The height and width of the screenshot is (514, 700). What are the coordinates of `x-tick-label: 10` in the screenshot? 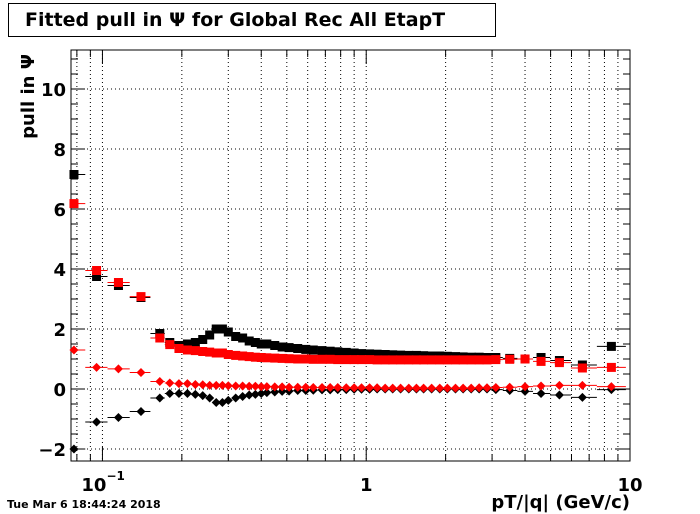 It's located at (629, 485).